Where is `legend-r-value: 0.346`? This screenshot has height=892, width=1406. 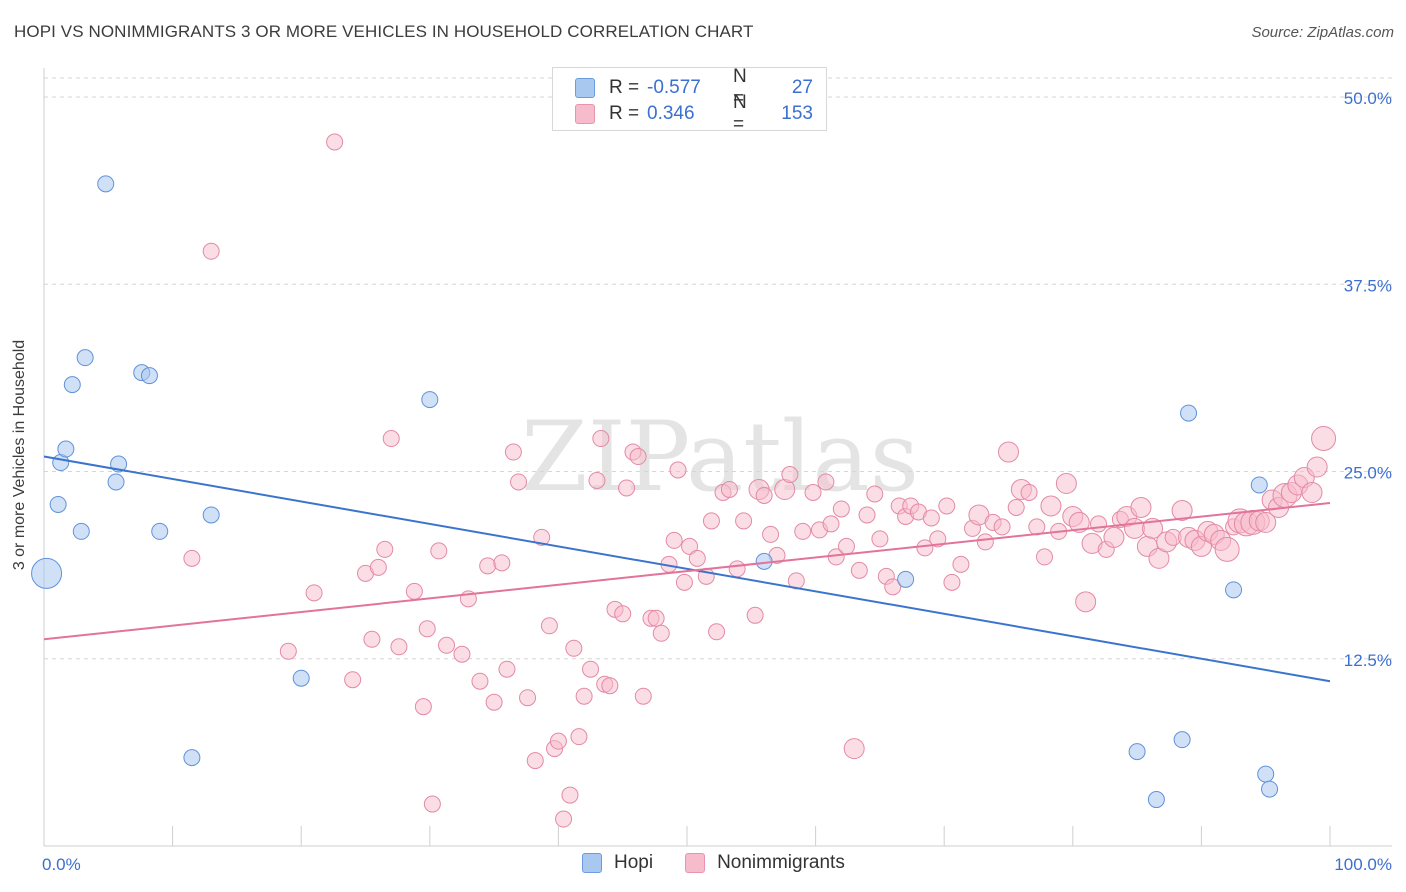
legend-r-value: 0.346 is located at coordinates (671, 113).